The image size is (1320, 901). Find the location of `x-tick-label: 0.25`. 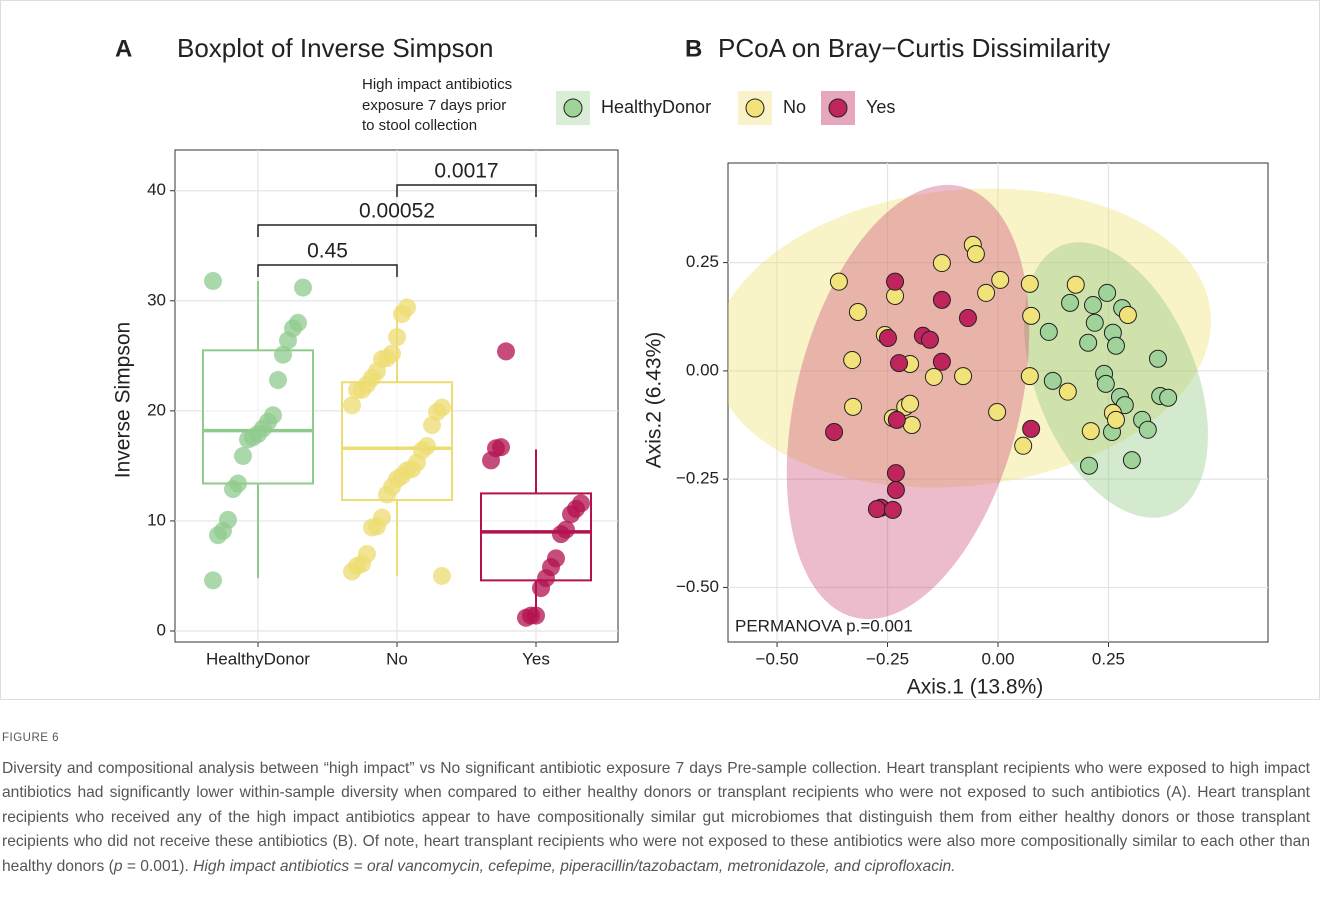

x-tick-label: 0.25 is located at coordinates (1108, 658).